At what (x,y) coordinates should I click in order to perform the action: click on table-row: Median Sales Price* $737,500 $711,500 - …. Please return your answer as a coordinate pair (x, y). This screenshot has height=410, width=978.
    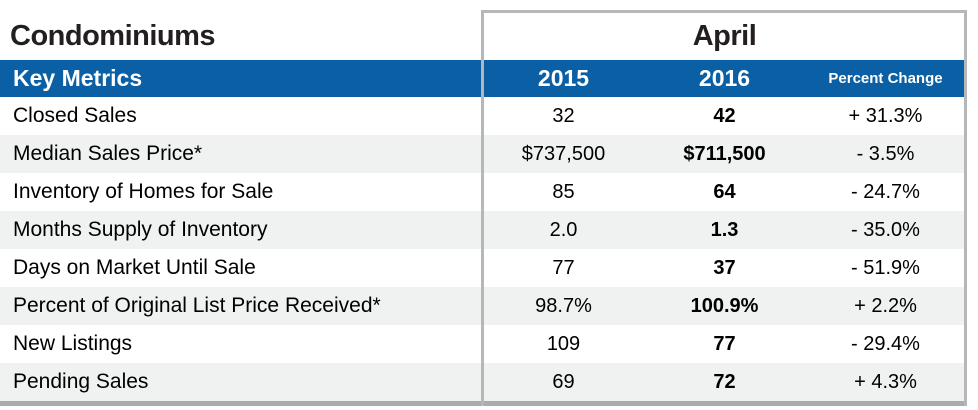
    Looking at the image, I should click on (483, 154).